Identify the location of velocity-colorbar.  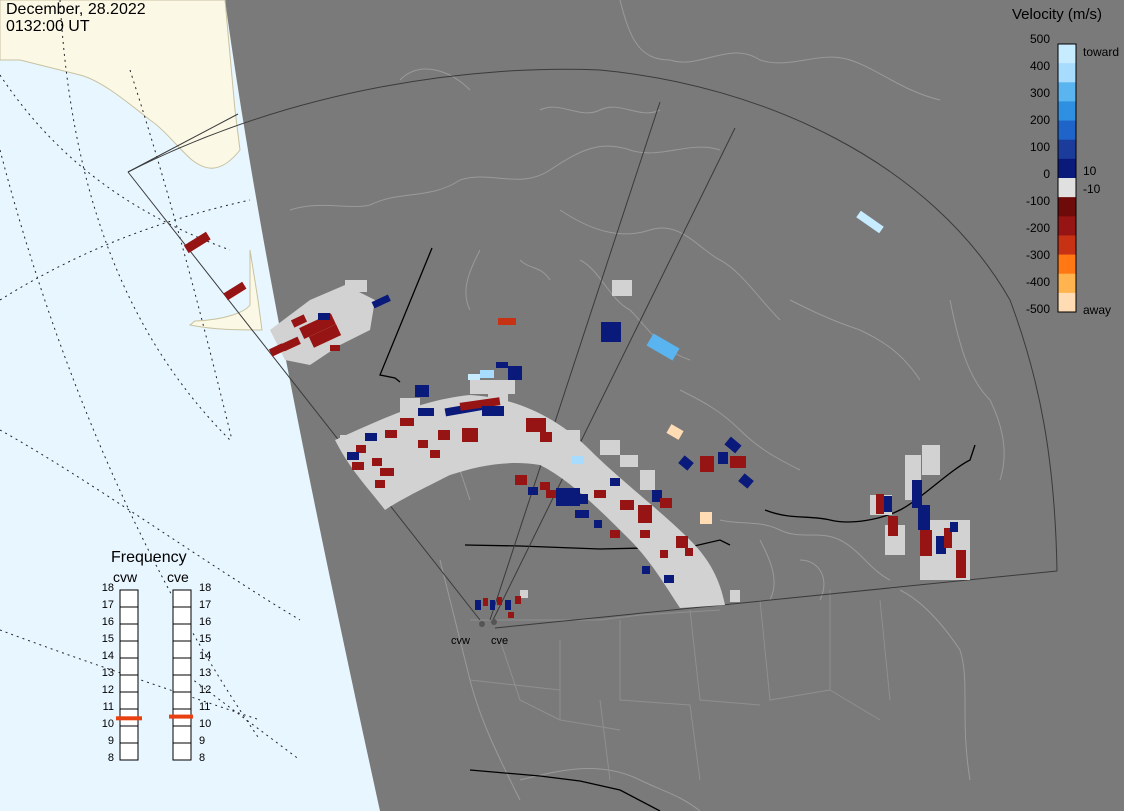
(1067, 178).